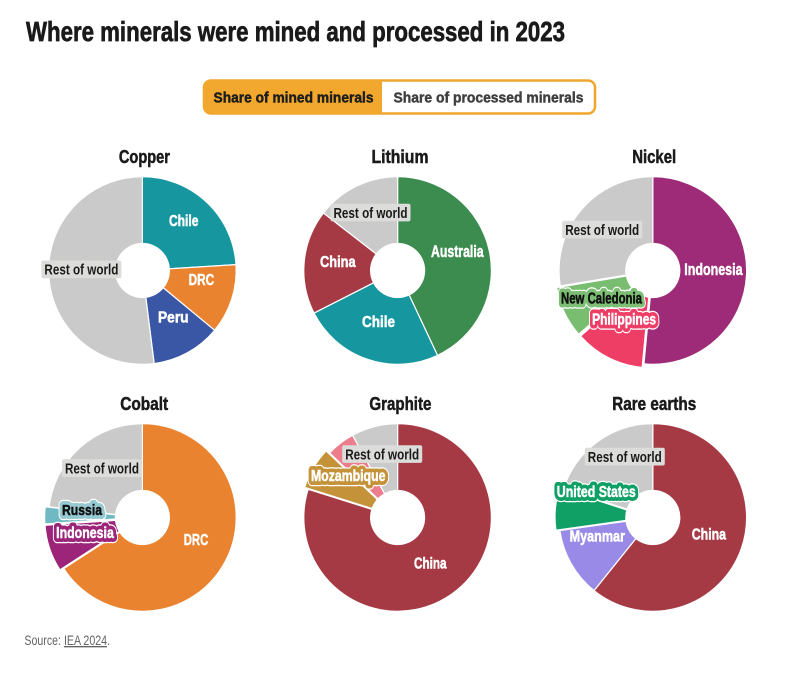  Describe the element at coordinates (348, 476) in the screenshot. I see `svg-text: Mozambique` at that location.